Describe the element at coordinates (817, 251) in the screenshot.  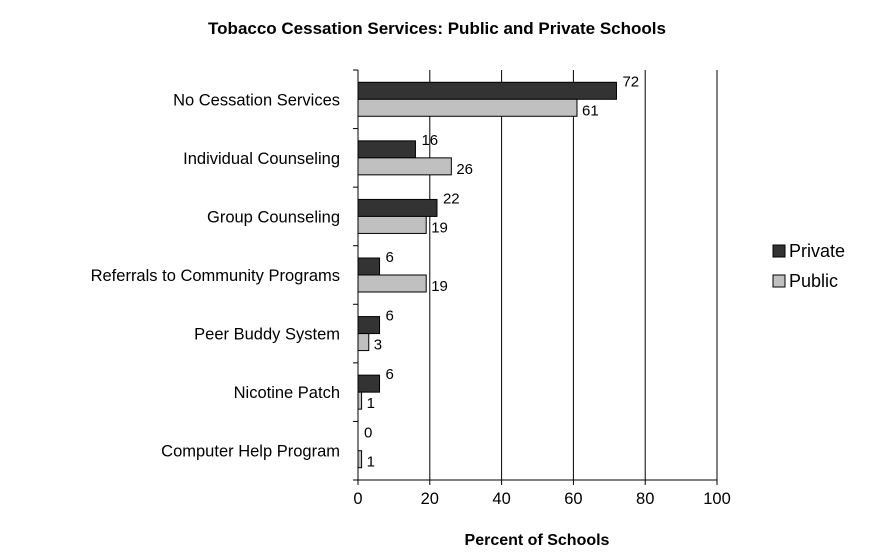
I see `legend-label: Private` at that location.